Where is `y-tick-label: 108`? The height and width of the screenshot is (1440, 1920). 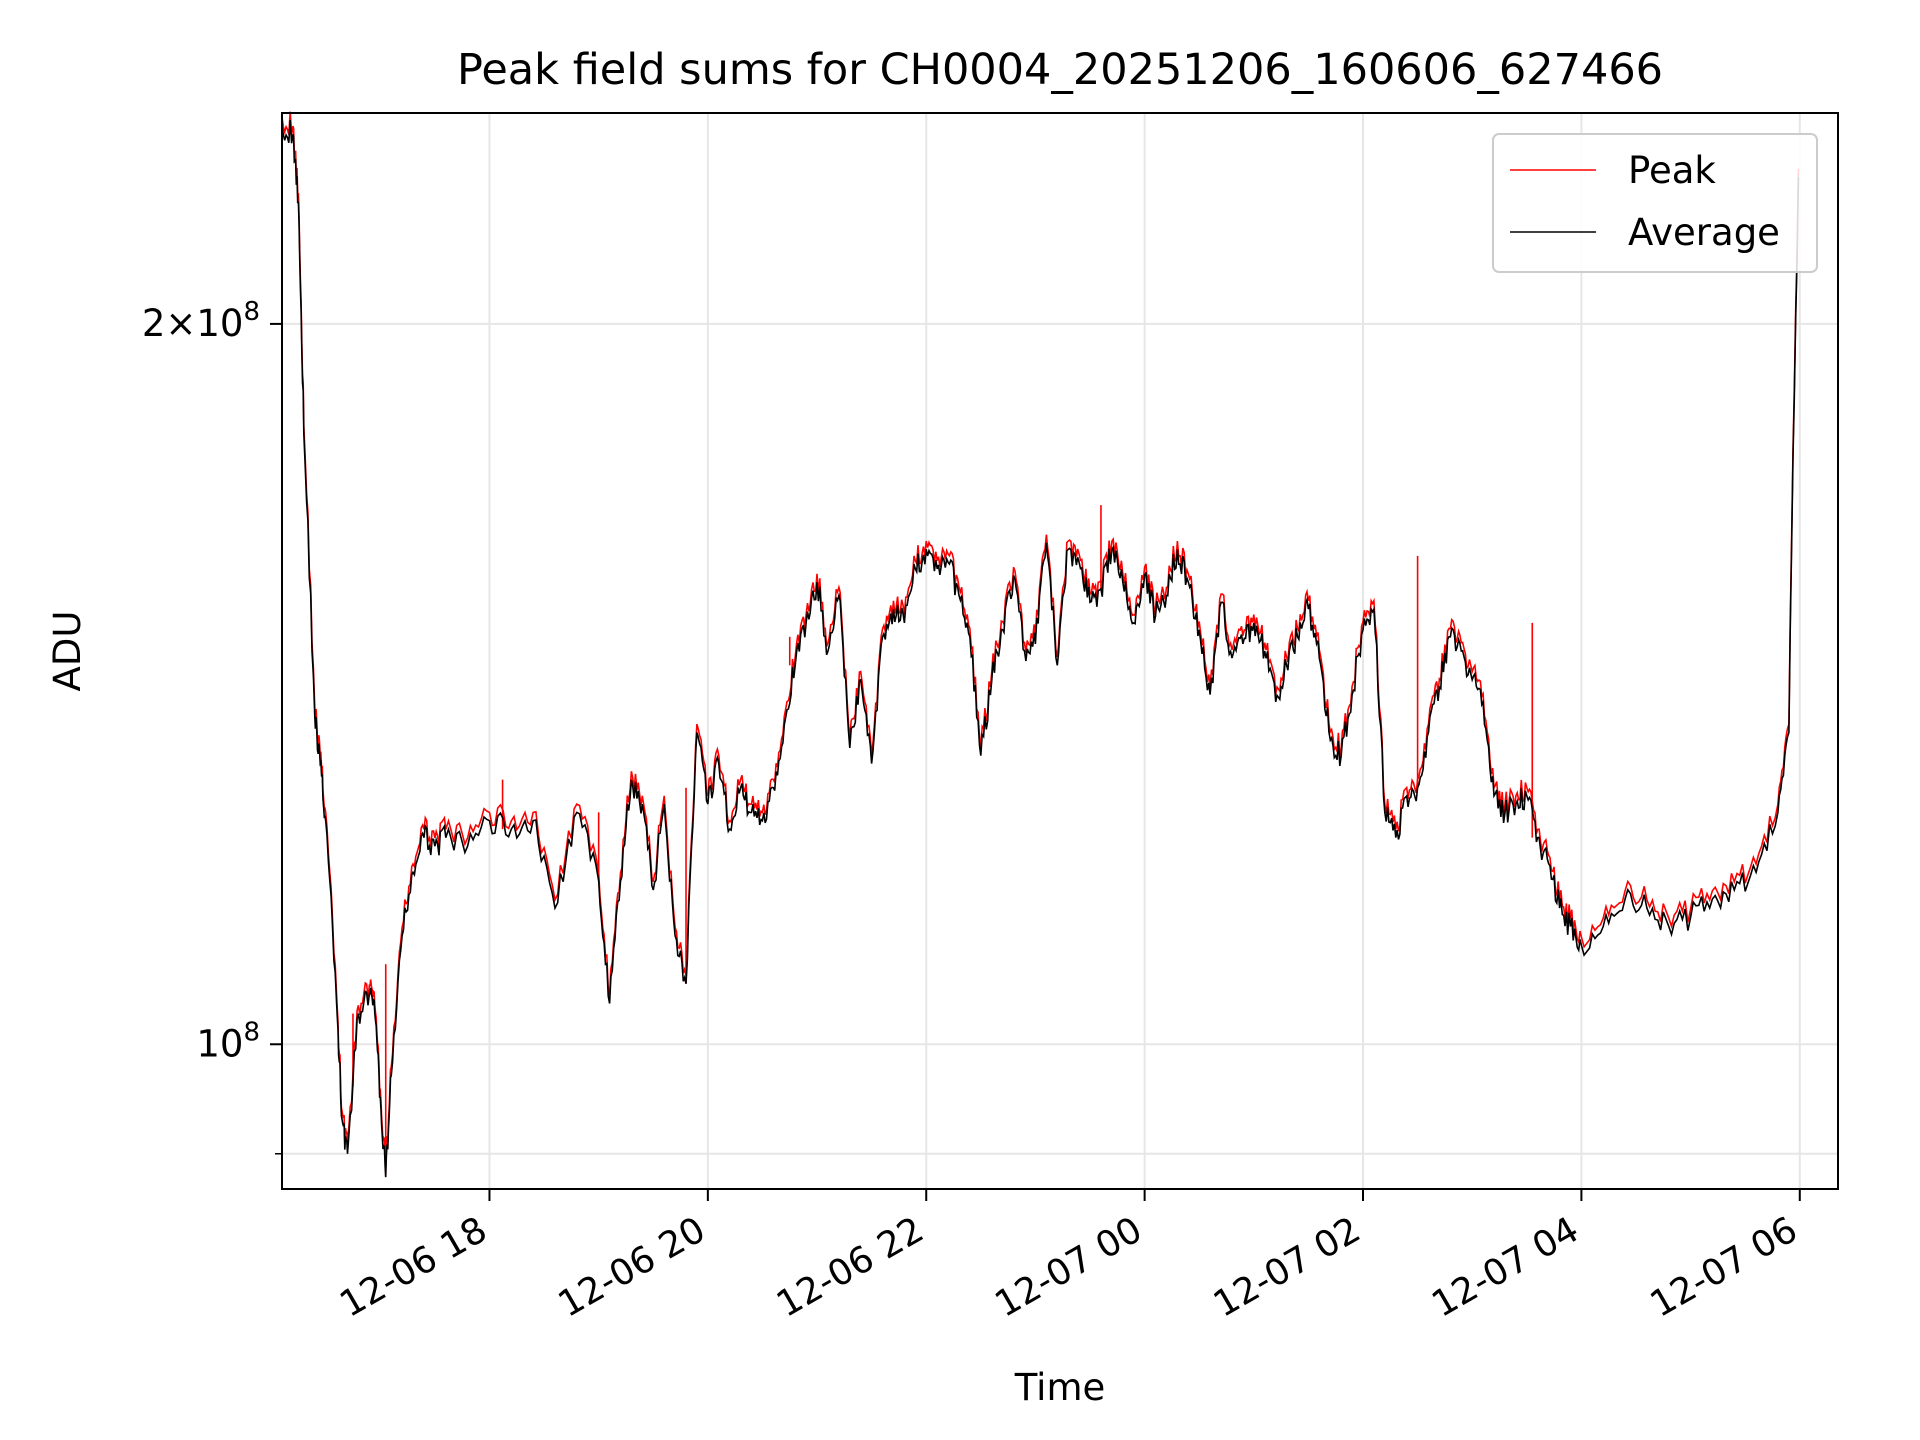 y-tick-label: 108 is located at coordinates (228, 1041).